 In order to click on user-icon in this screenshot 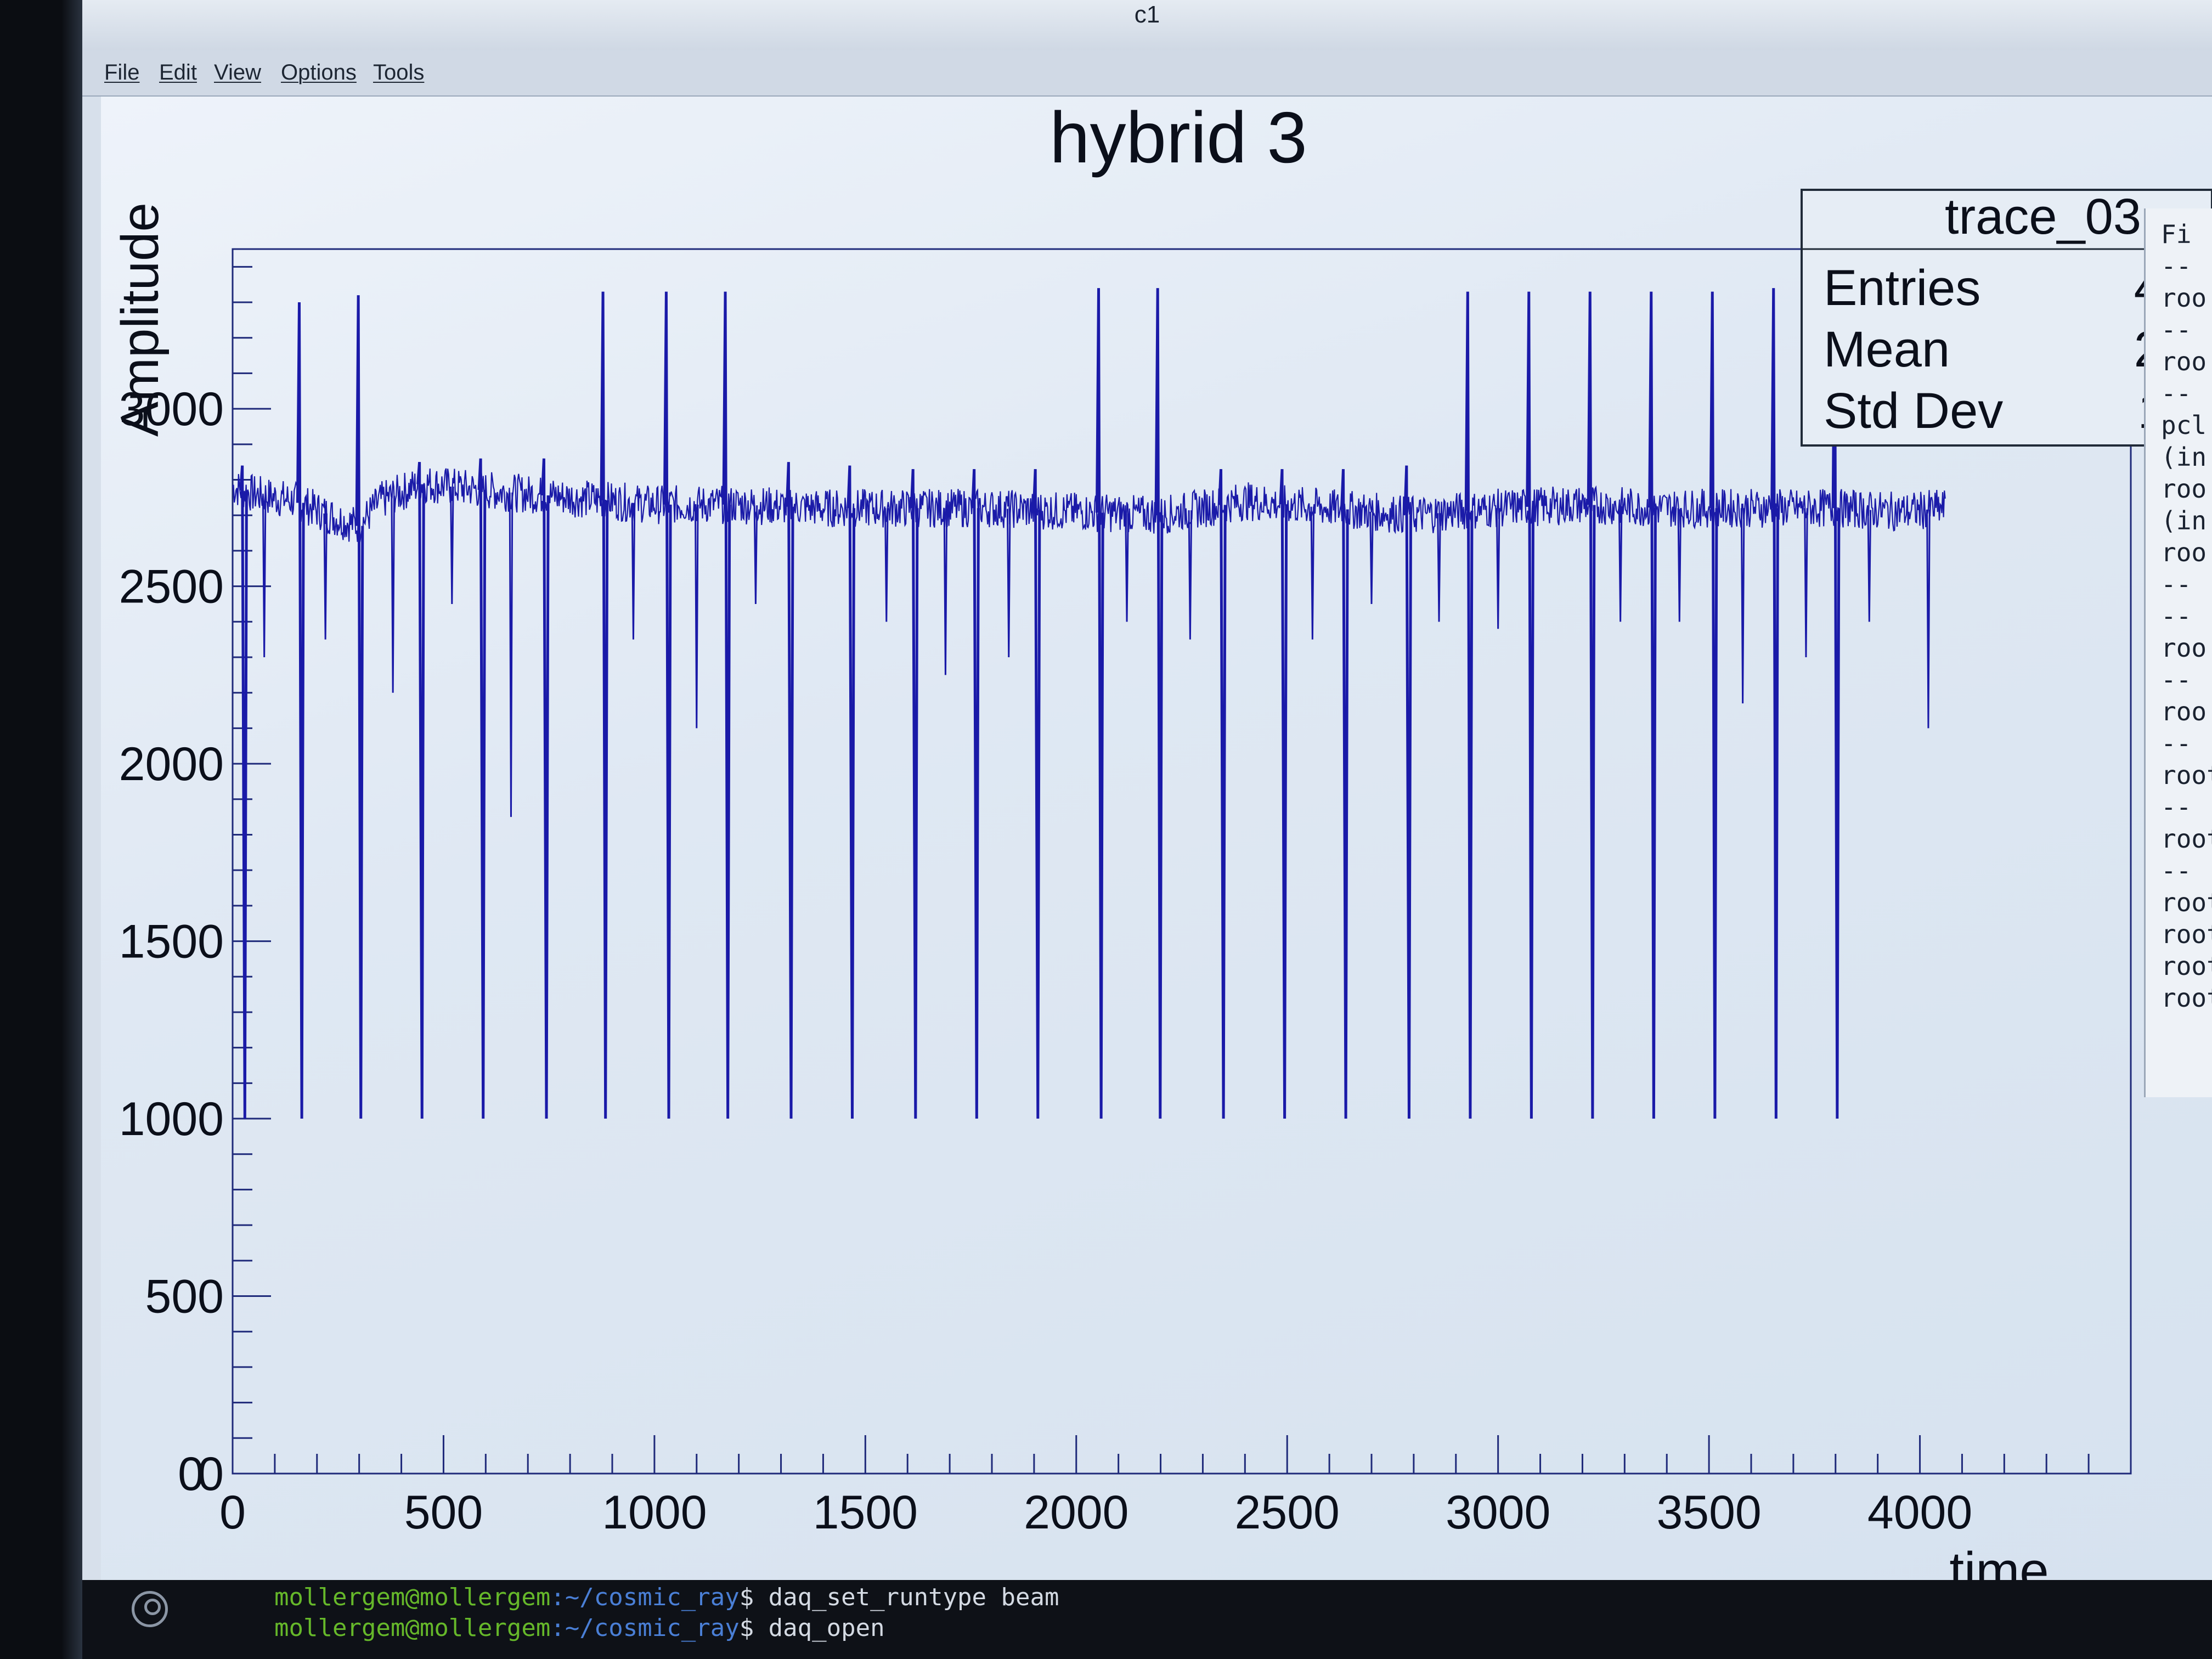, I will do `click(150, 1609)`.